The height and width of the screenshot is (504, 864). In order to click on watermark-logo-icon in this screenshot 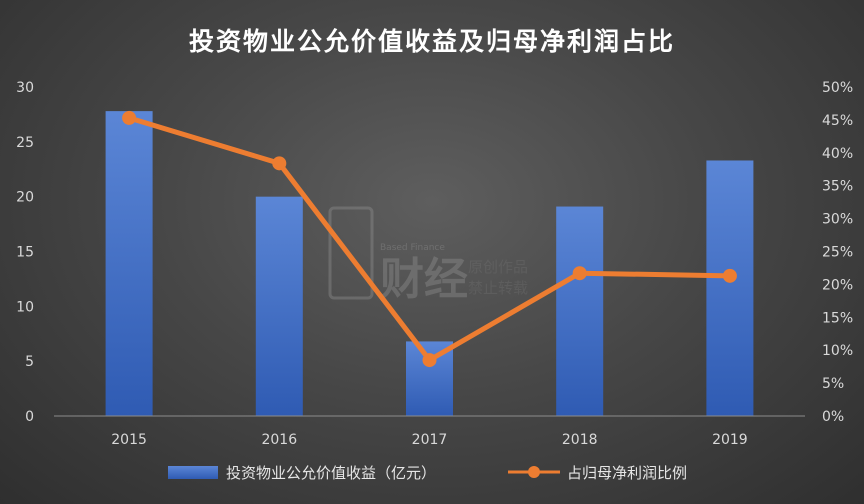, I will do `click(351, 253)`.